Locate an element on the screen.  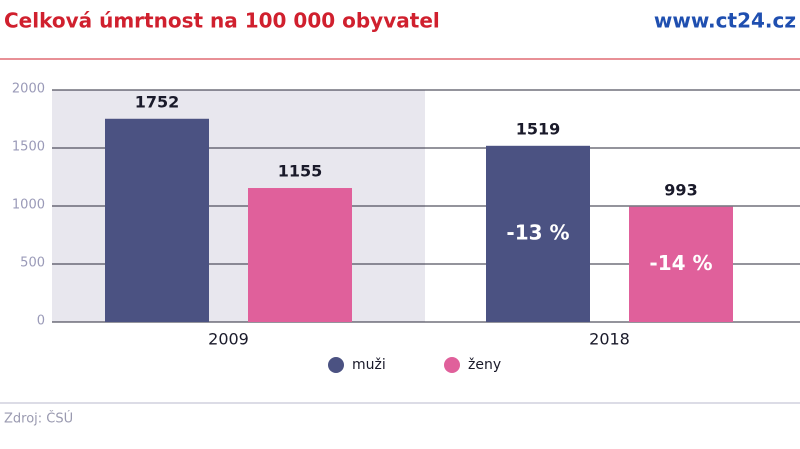
chart-title: Celková úmrtnost na 100 000 obyvatel is located at coordinates (222, 21).